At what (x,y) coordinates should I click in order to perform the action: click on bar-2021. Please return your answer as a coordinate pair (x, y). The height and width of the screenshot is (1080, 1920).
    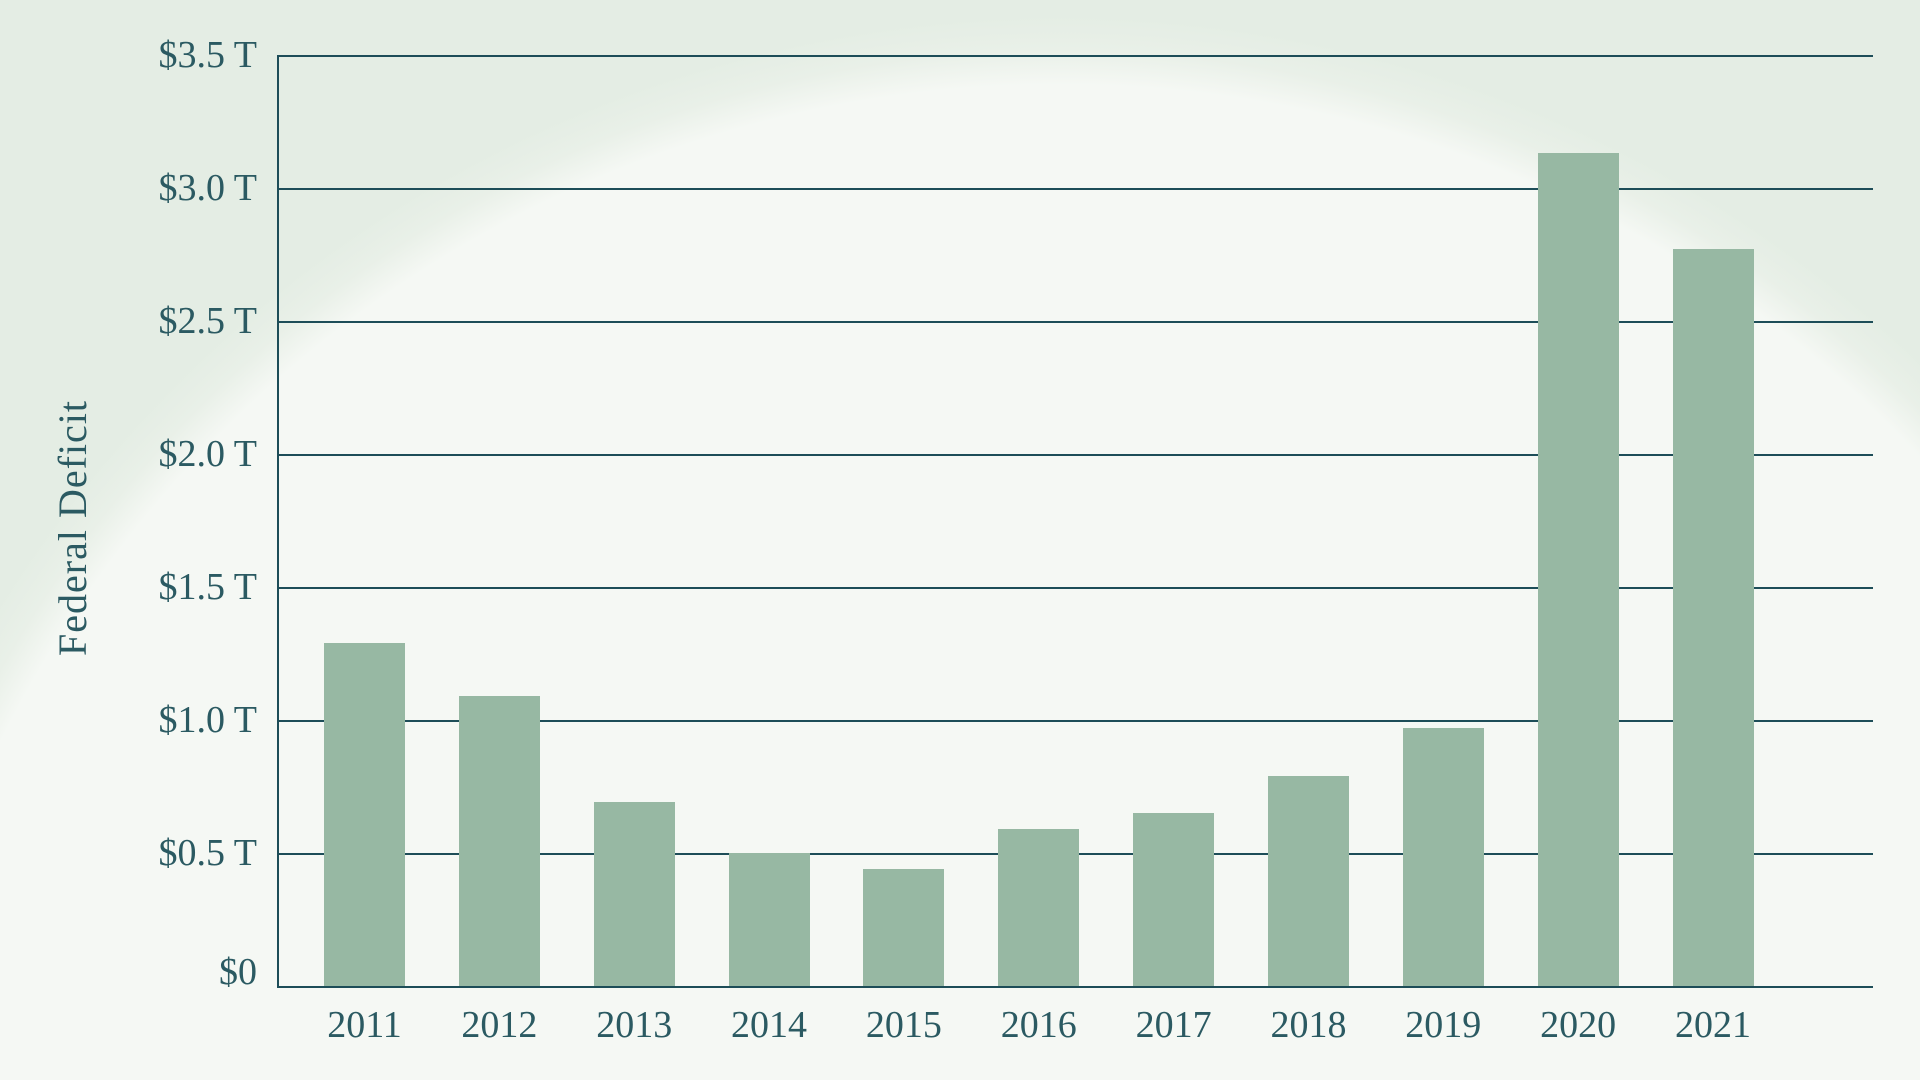
    Looking at the image, I should click on (1713, 617).